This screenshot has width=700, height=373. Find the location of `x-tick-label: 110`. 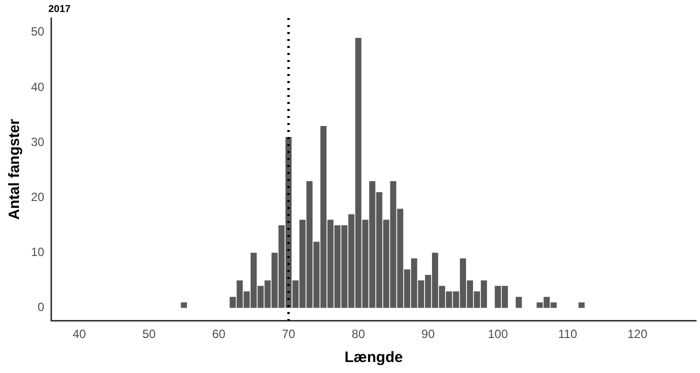

x-tick-label: 110 is located at coordinates (568, 334).